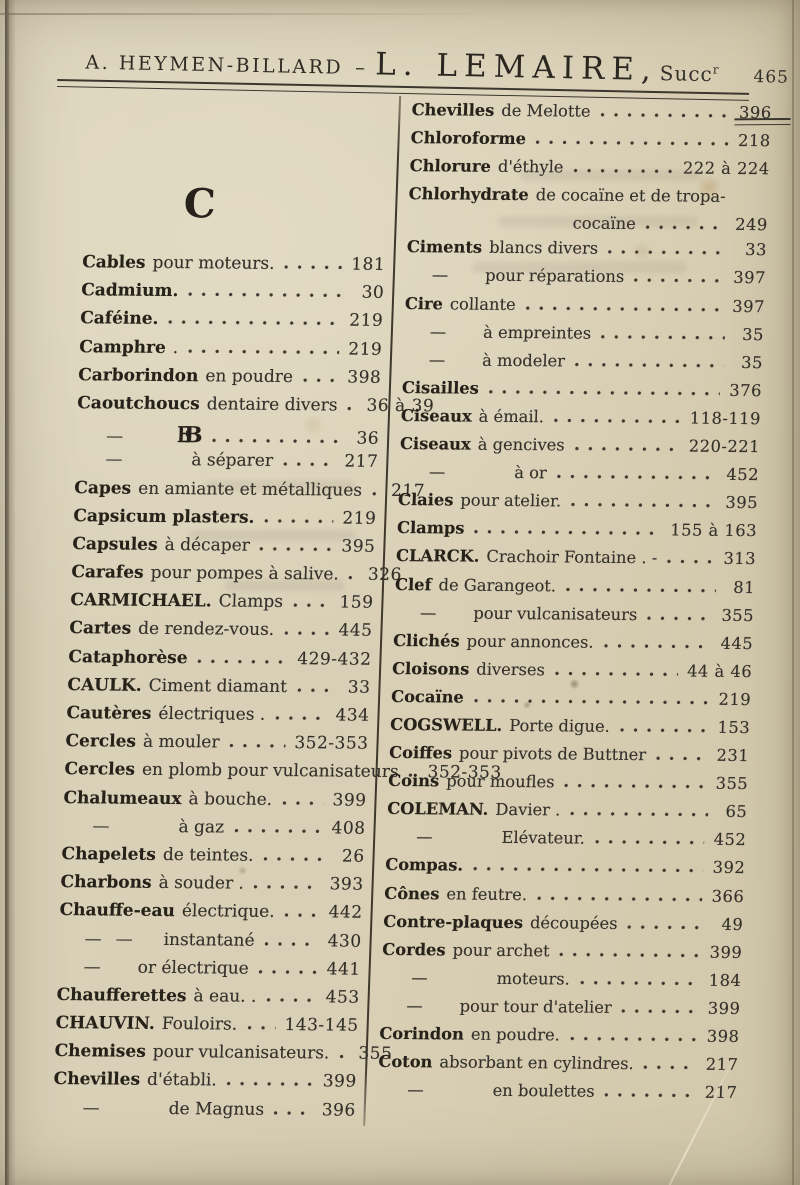  Describe the element at coordinates (737, 643) in the screenshot. I see `entry-page-number: 445` at that location.